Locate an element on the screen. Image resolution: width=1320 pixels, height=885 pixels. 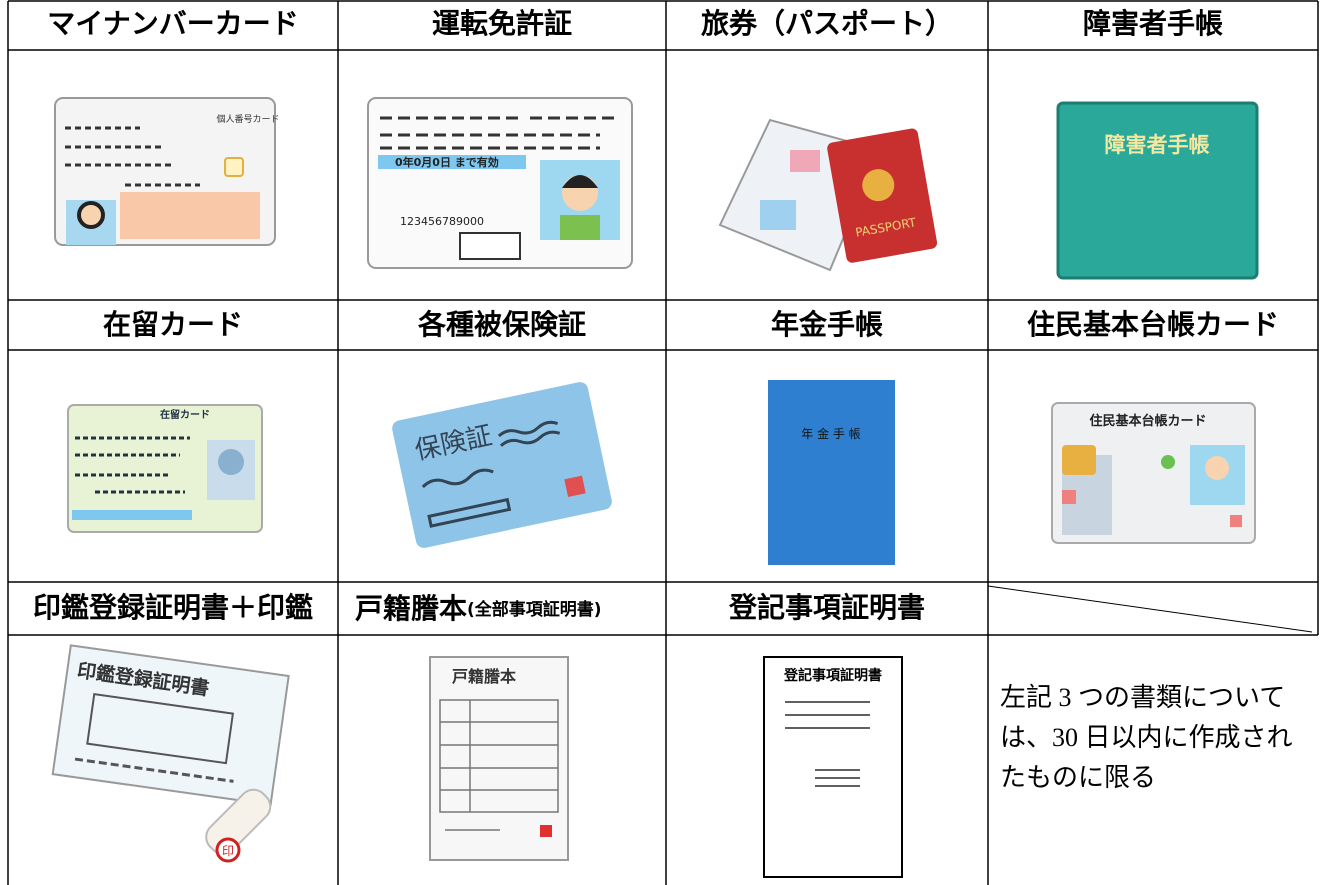
disability-book: 障害者手帳 is located at coordinates (1157, 190).